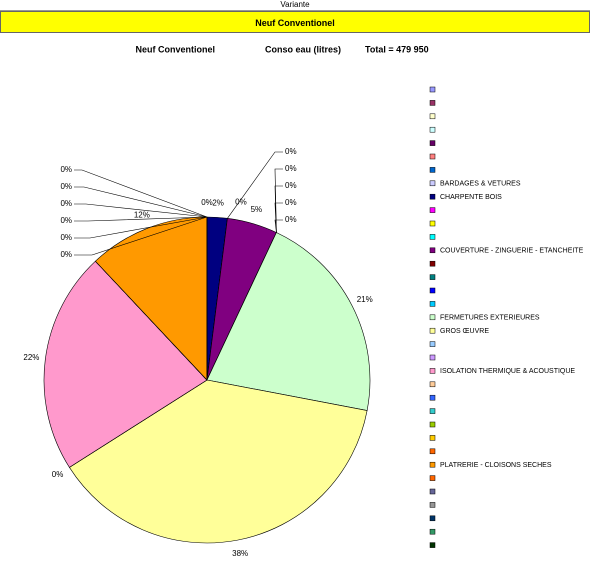 The width and height of the screenshot is (590, 565). Describe the element at coordinates (175, 49) in the screenshot. I see `chart-title: Neuf Conventionel` at that location.